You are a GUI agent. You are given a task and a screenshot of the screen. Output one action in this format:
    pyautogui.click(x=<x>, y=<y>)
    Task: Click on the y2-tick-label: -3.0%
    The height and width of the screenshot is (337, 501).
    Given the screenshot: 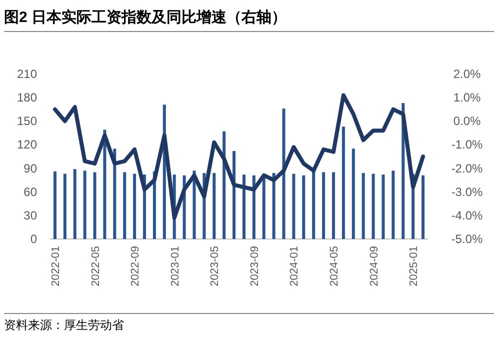 What is the action you would take?
    pyautogui.click(x=467, y=191)
    